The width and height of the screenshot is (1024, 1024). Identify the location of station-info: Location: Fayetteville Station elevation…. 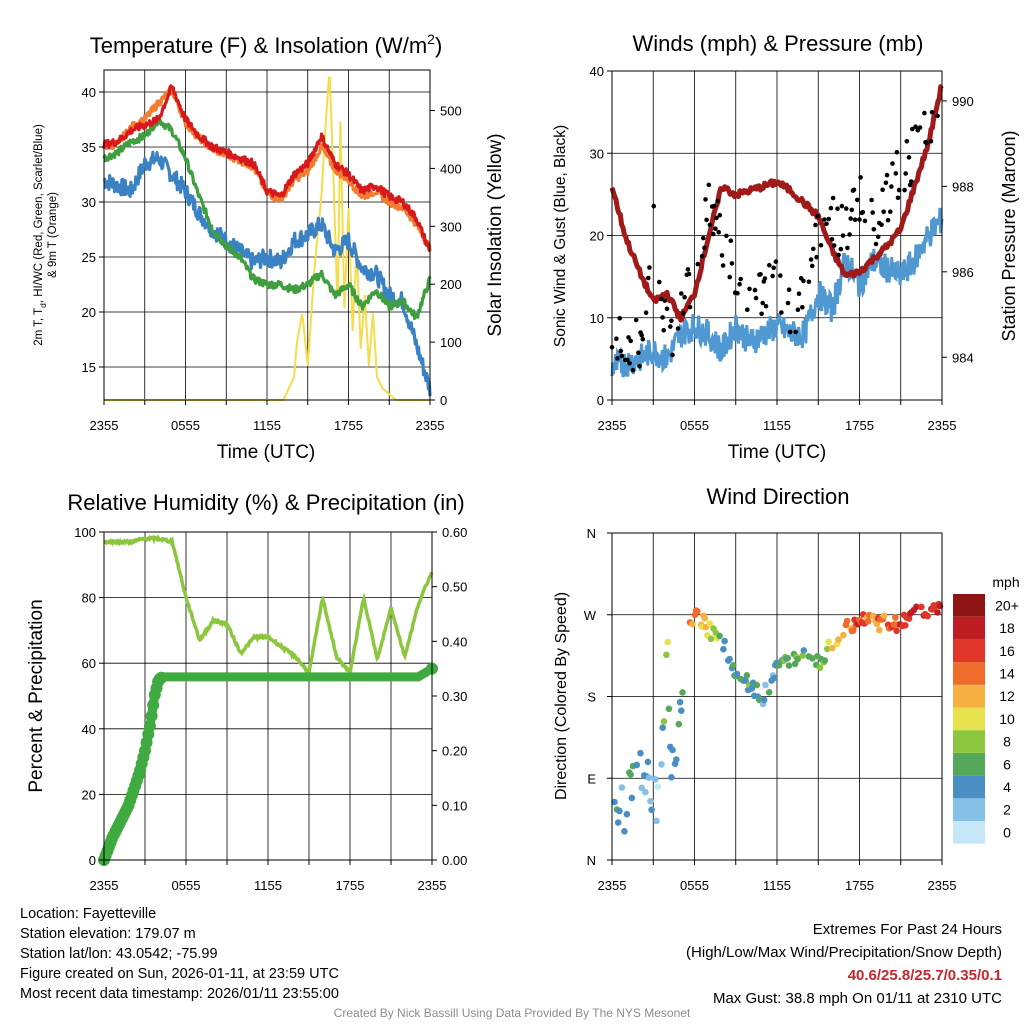
(179, 954).